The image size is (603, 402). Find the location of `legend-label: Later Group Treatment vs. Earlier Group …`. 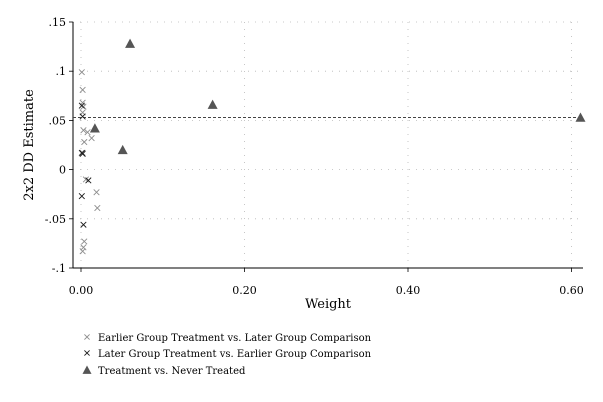

legend-label: Later Group Treatment vs. Earlier Group … is located at coordinates (235, 354).